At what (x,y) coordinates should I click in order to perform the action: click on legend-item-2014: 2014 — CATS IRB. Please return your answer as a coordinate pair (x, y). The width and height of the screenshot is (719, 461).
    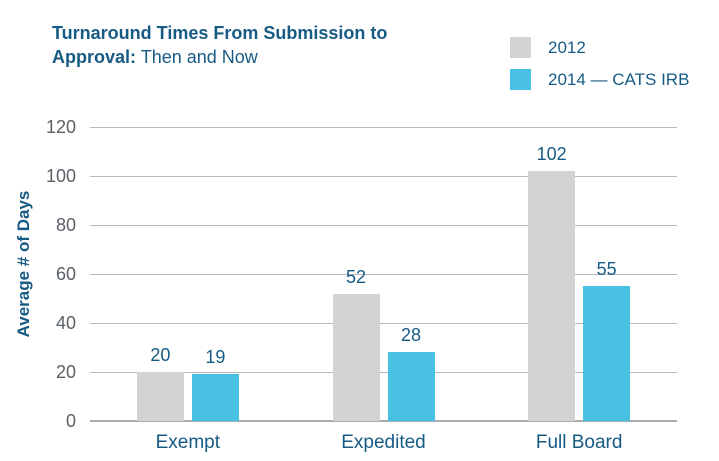
    Looking at the image, I should click on (599, 79).